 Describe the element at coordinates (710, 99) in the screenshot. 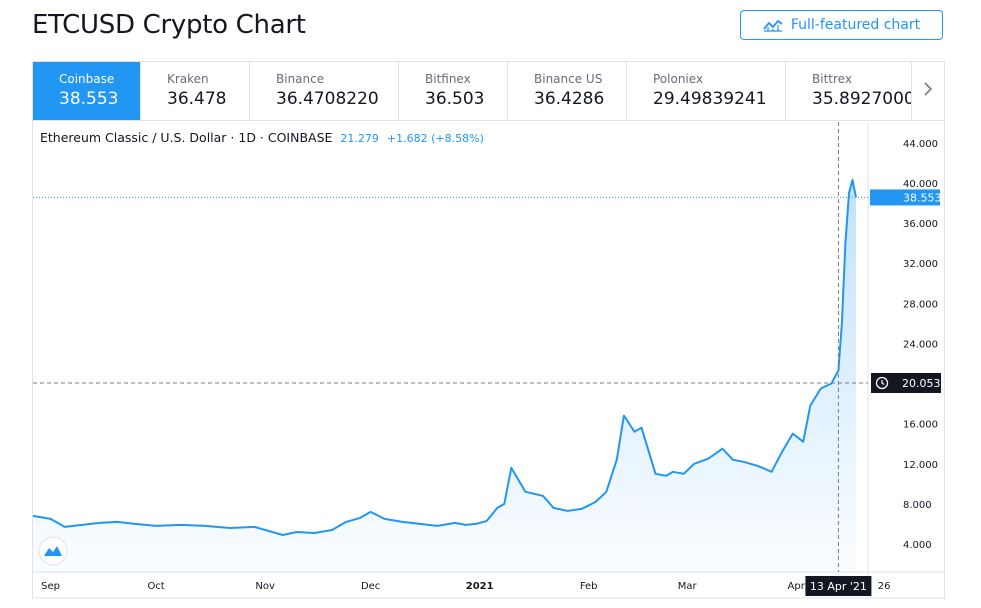

I see `exchange-price: 29.49839241` at that location.